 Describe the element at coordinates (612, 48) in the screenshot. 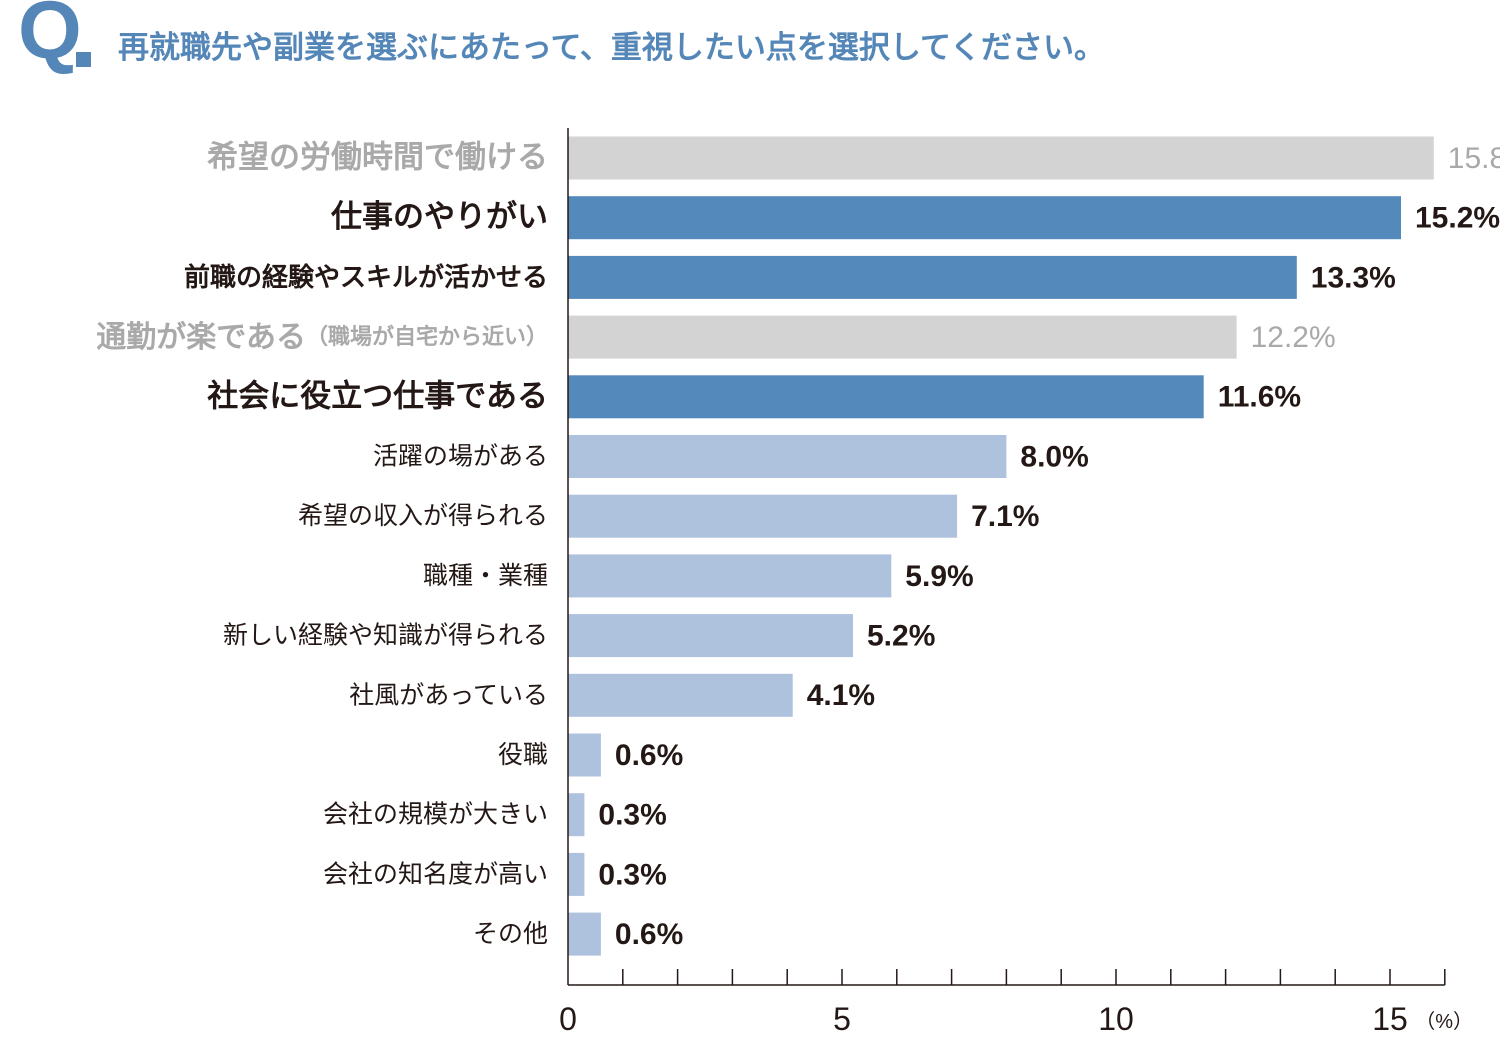

I see `question-text: 再就職先や副業を選ぶにあたって、重視したい点を選択してください。` at that location.